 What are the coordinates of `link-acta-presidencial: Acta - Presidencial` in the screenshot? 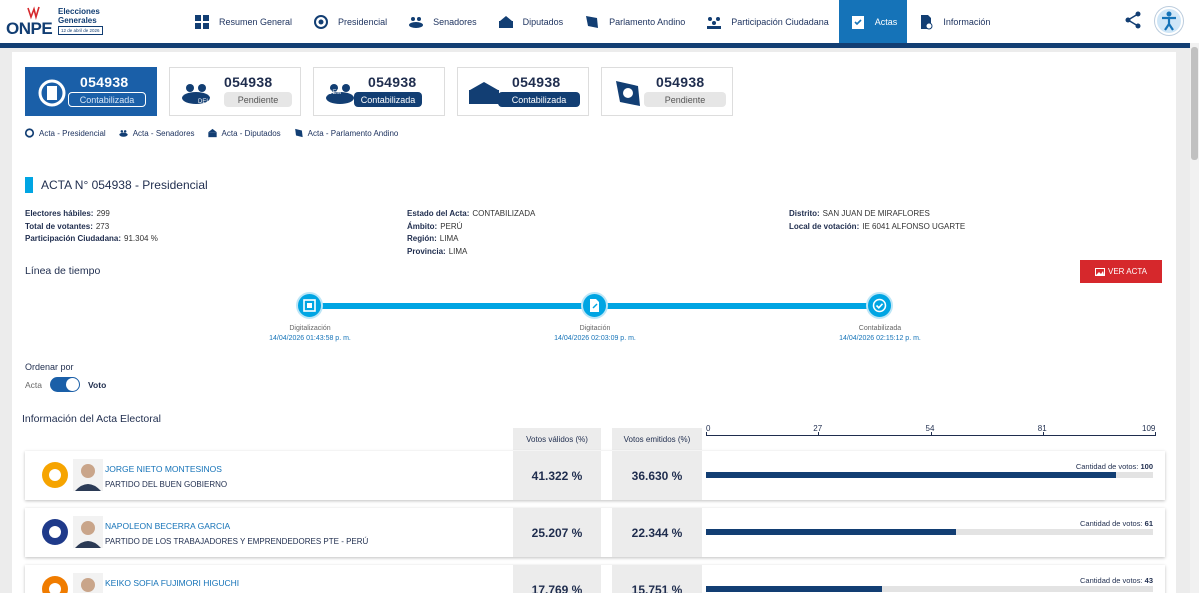 It's located at (65, 133).